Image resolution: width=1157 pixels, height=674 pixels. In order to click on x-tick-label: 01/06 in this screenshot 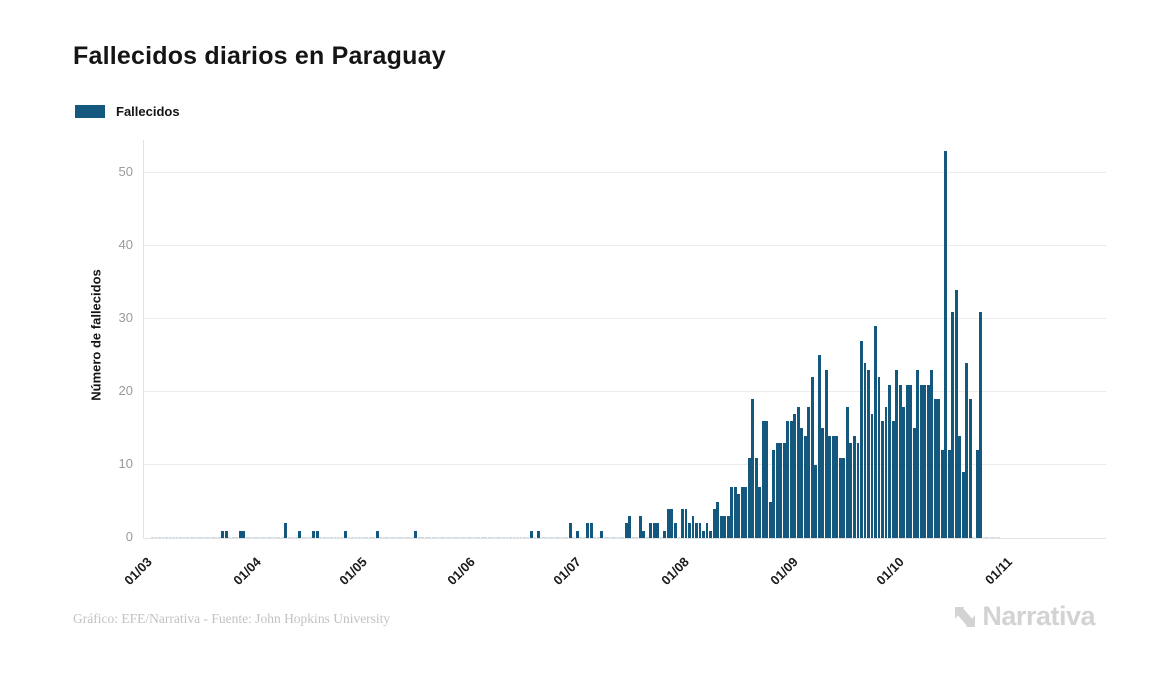, I will do `click(461, 571)`.